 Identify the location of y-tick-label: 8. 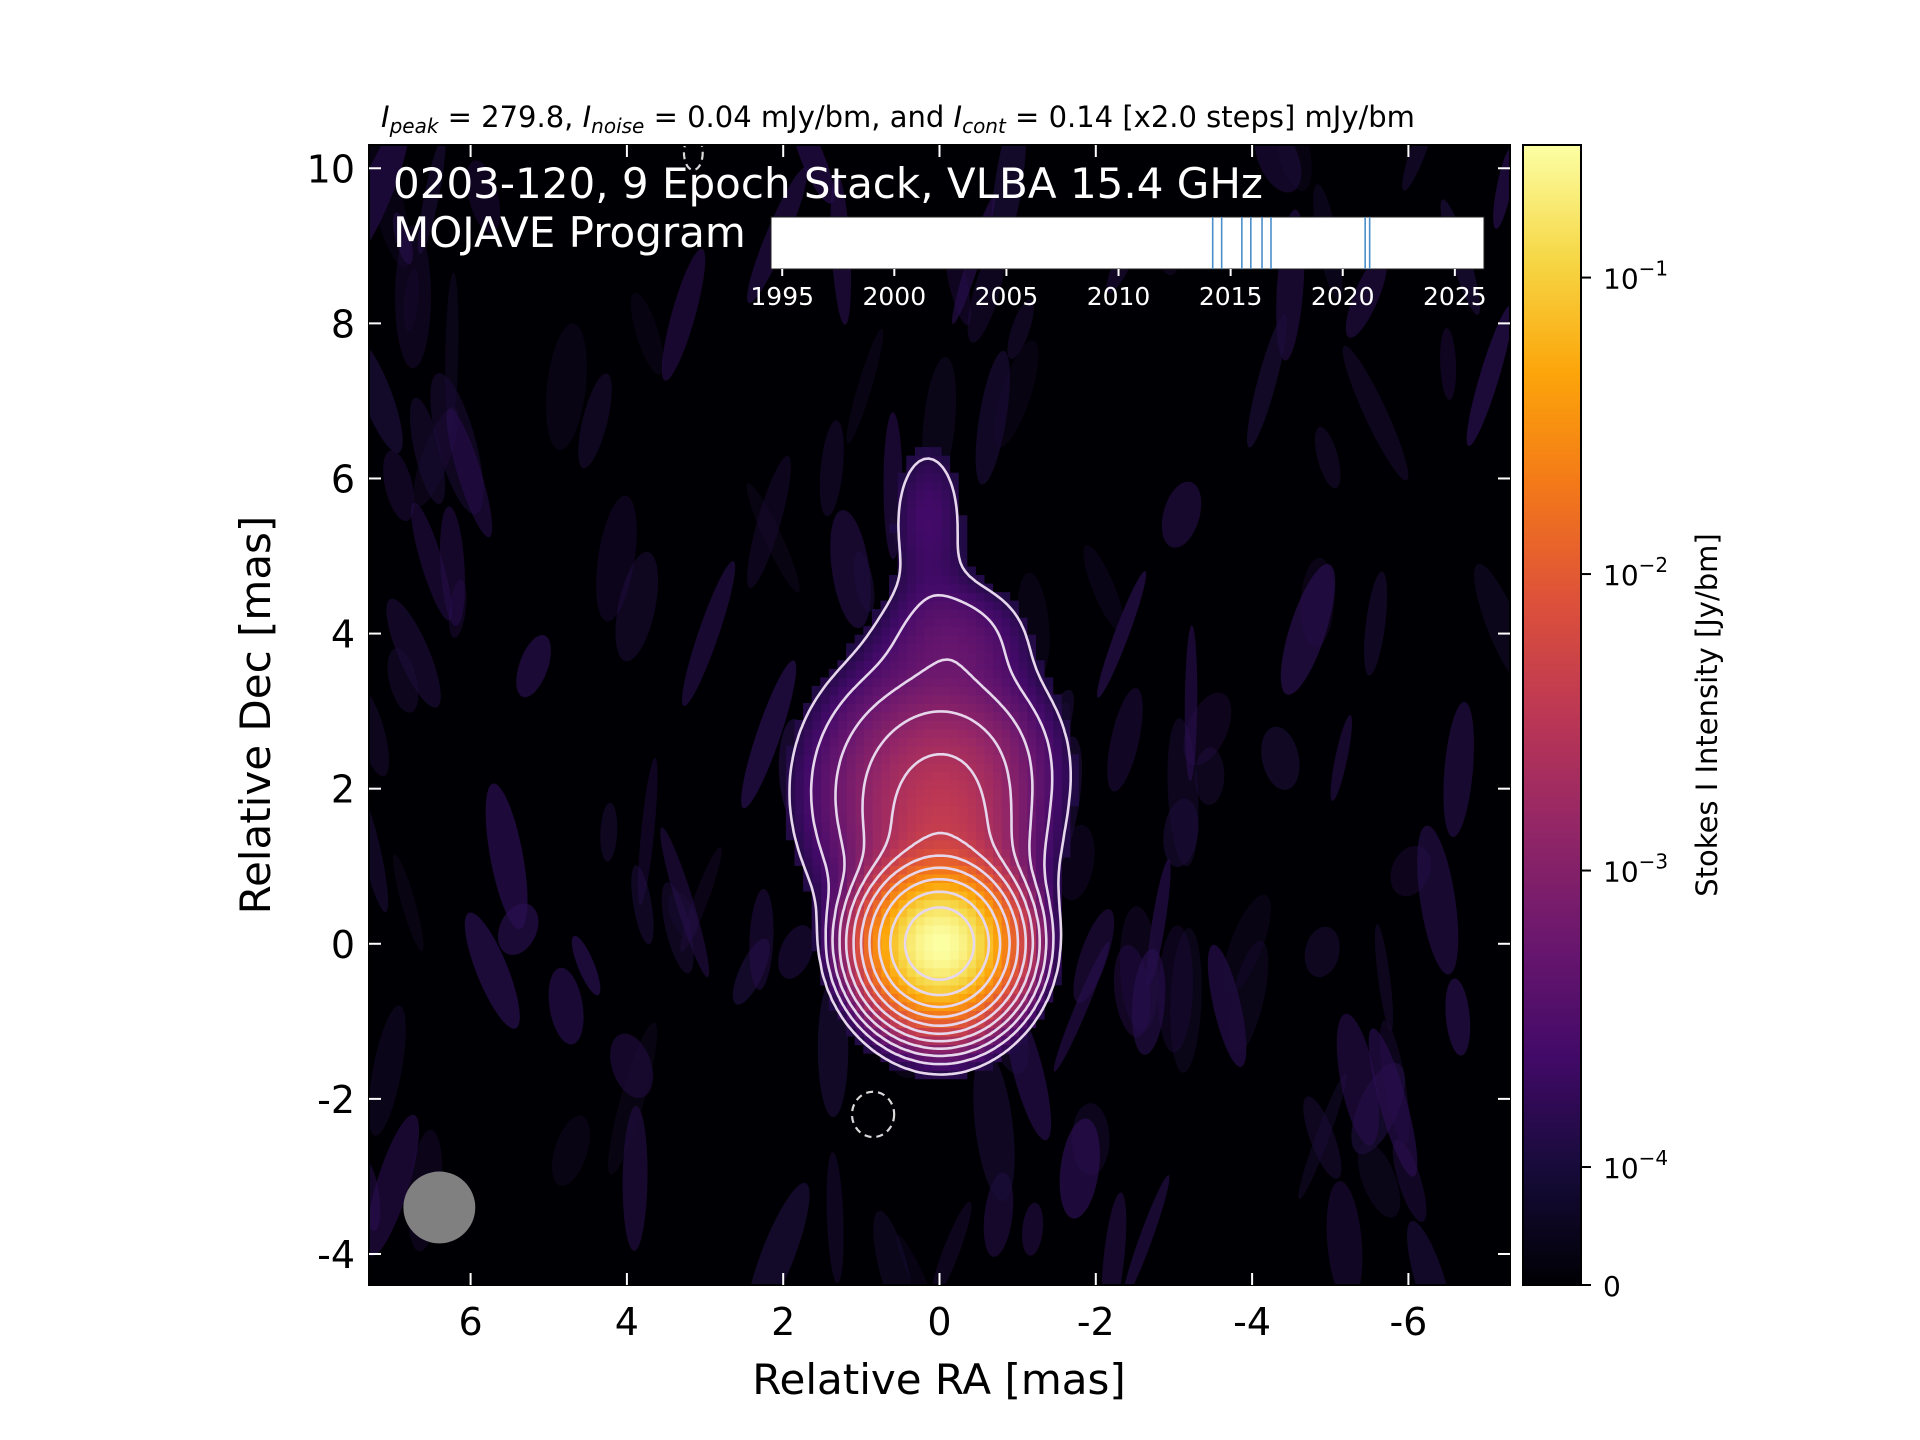
(343, 324).